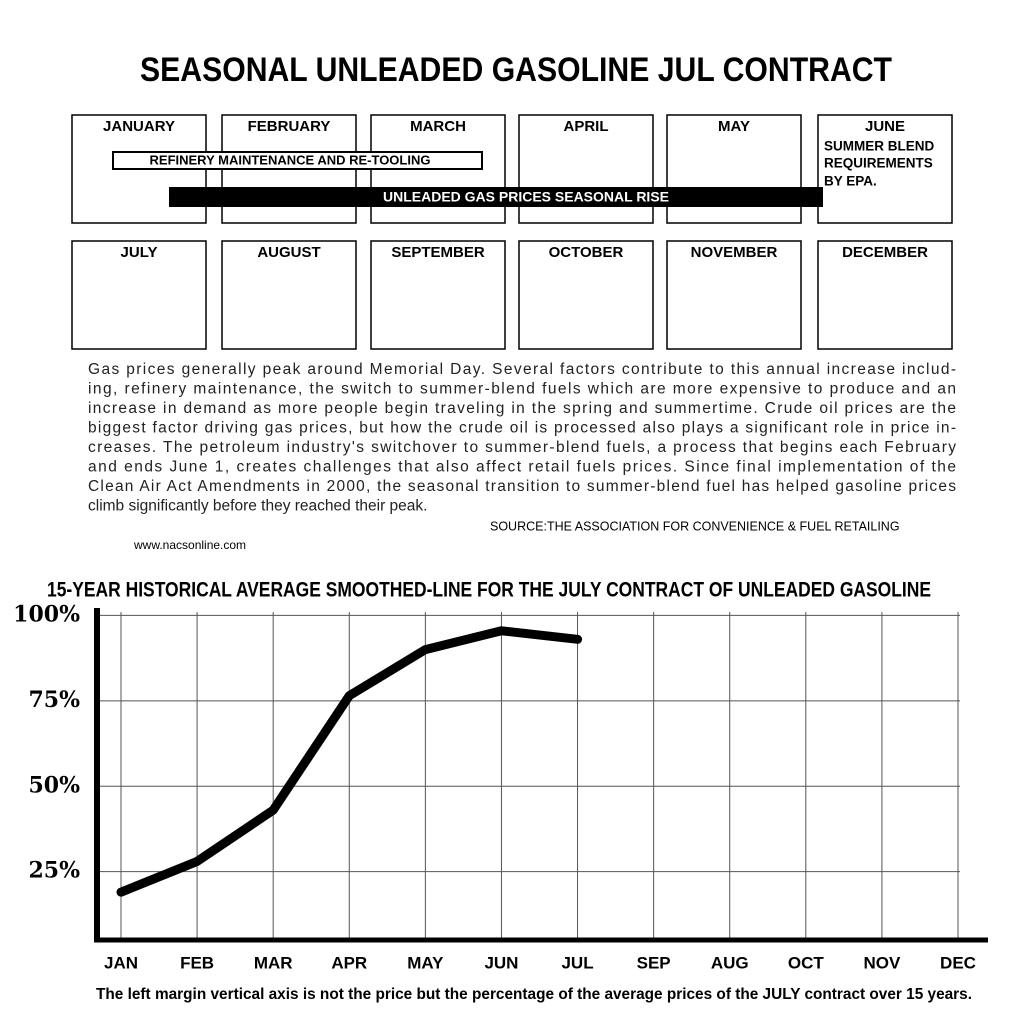  Describe the element at coordinates (438, 252) in the screenshot. I see `month-label: SEPTEMBER` at that location.